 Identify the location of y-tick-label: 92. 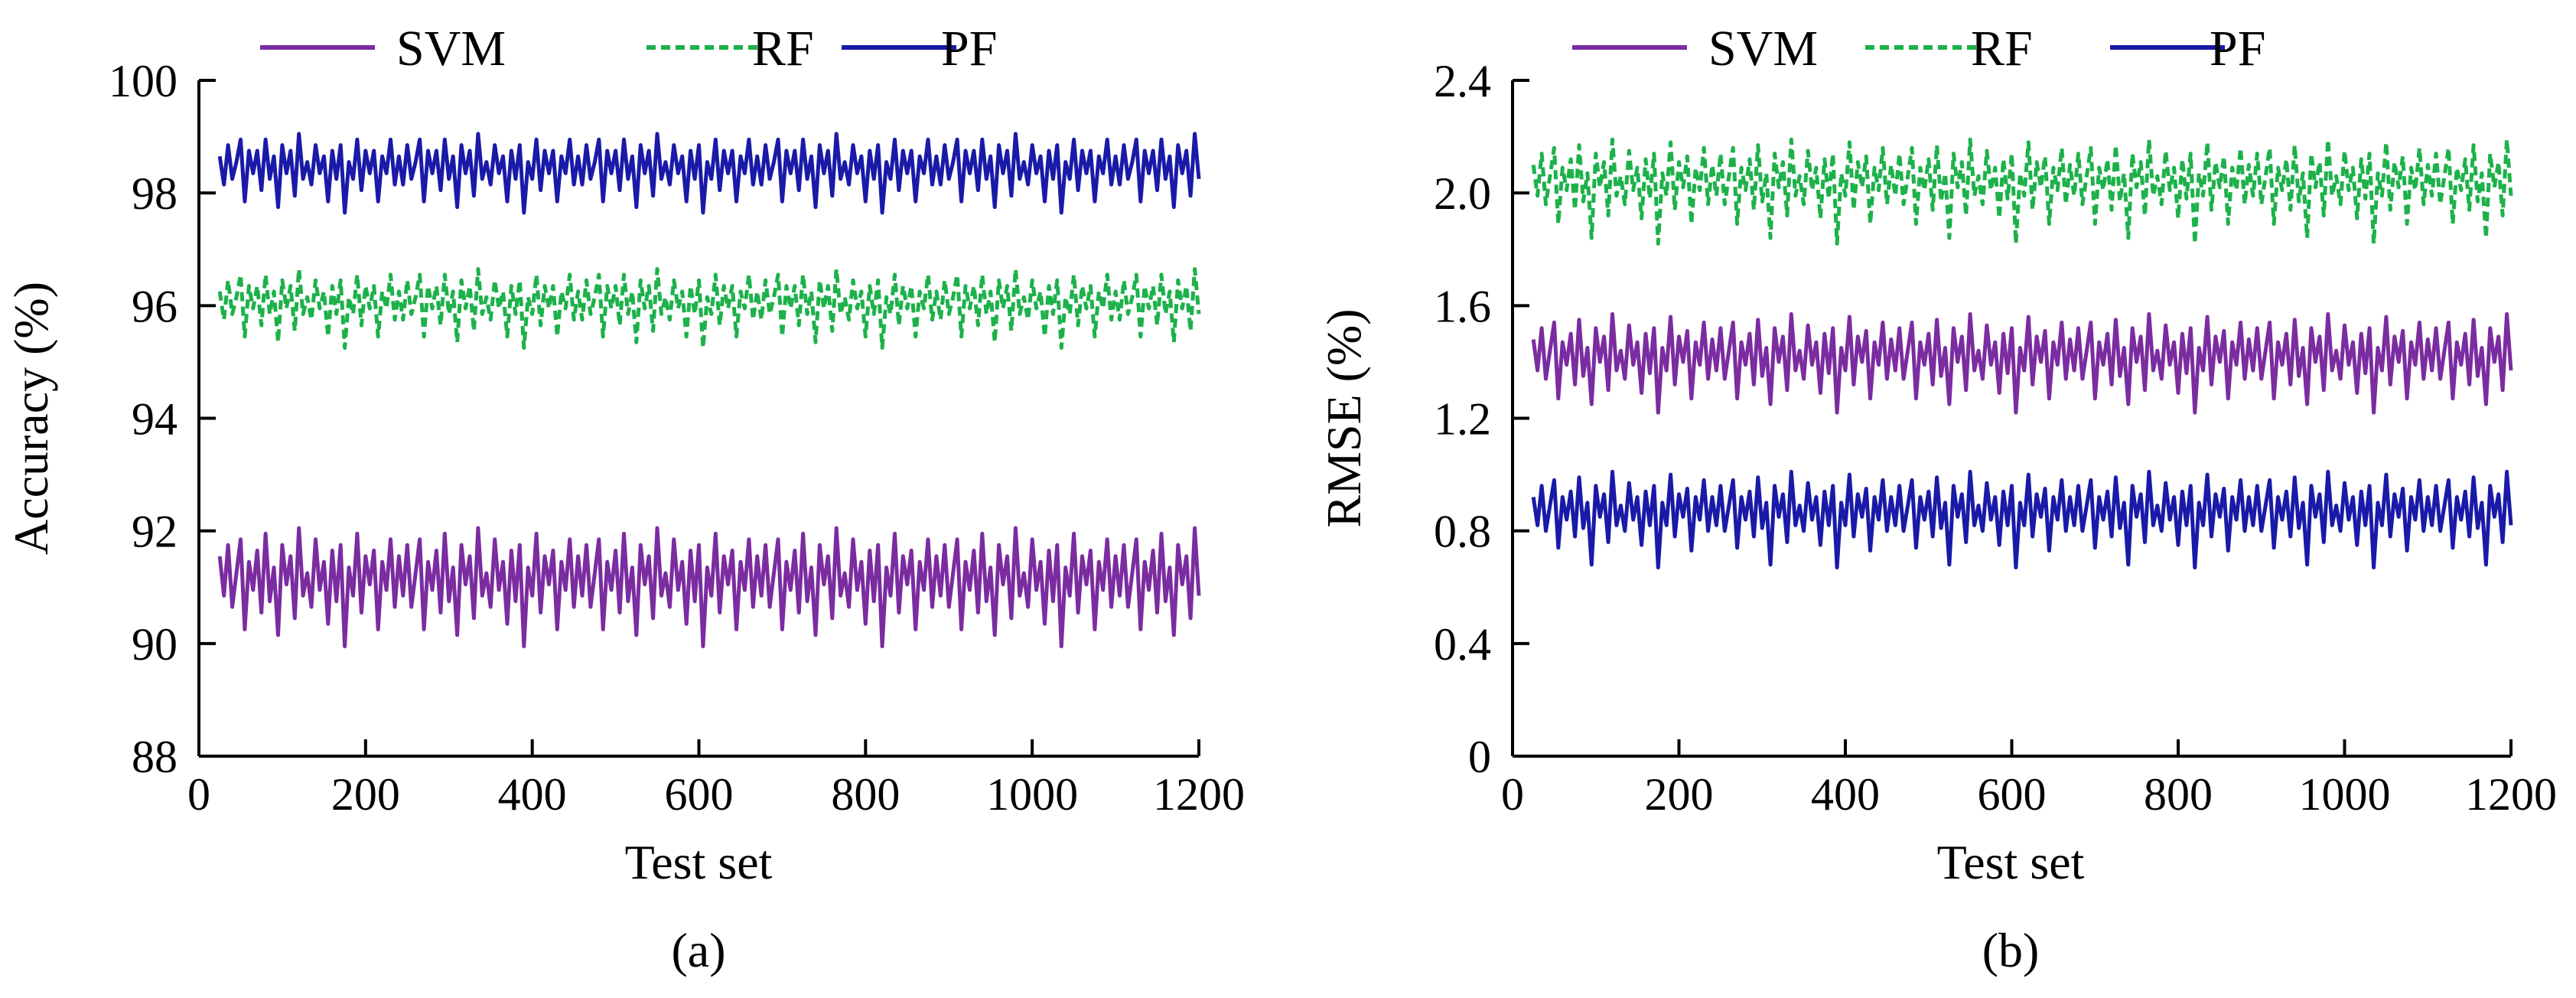
(155, 532).